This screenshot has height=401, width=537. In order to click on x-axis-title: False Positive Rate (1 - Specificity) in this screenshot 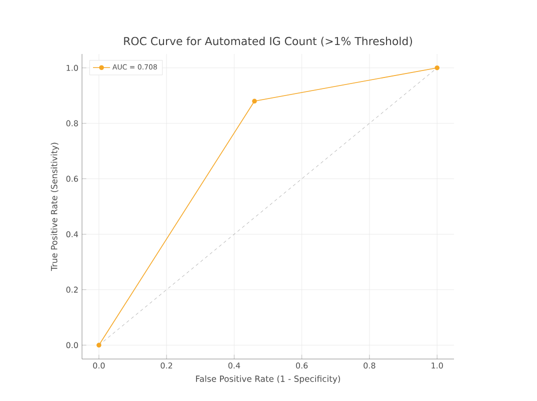, I will do `click(268, 379)`.